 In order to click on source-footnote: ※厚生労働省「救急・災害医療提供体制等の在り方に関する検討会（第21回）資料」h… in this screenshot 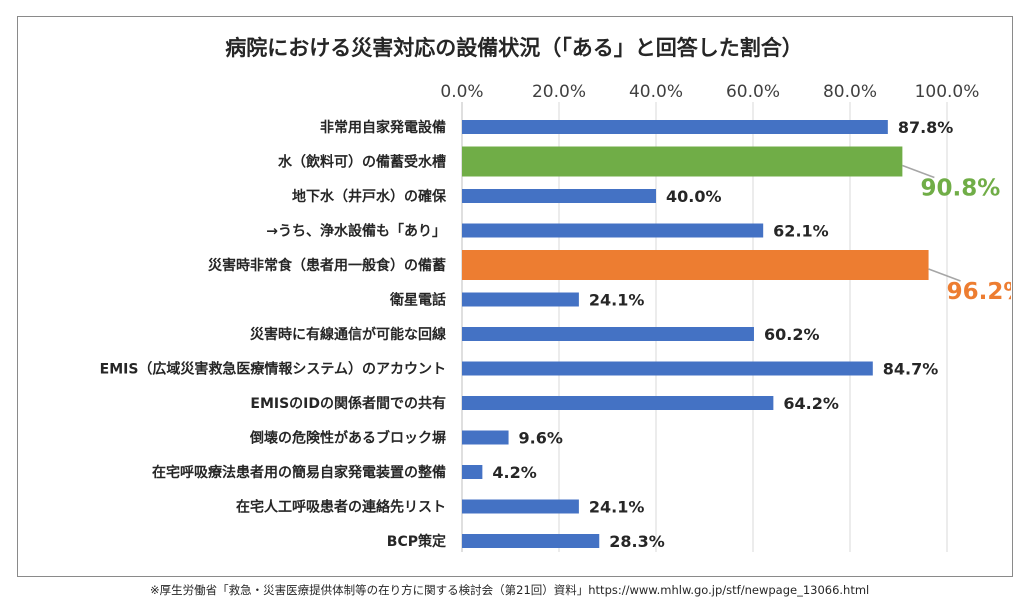, I will do `click(510, 590)`.